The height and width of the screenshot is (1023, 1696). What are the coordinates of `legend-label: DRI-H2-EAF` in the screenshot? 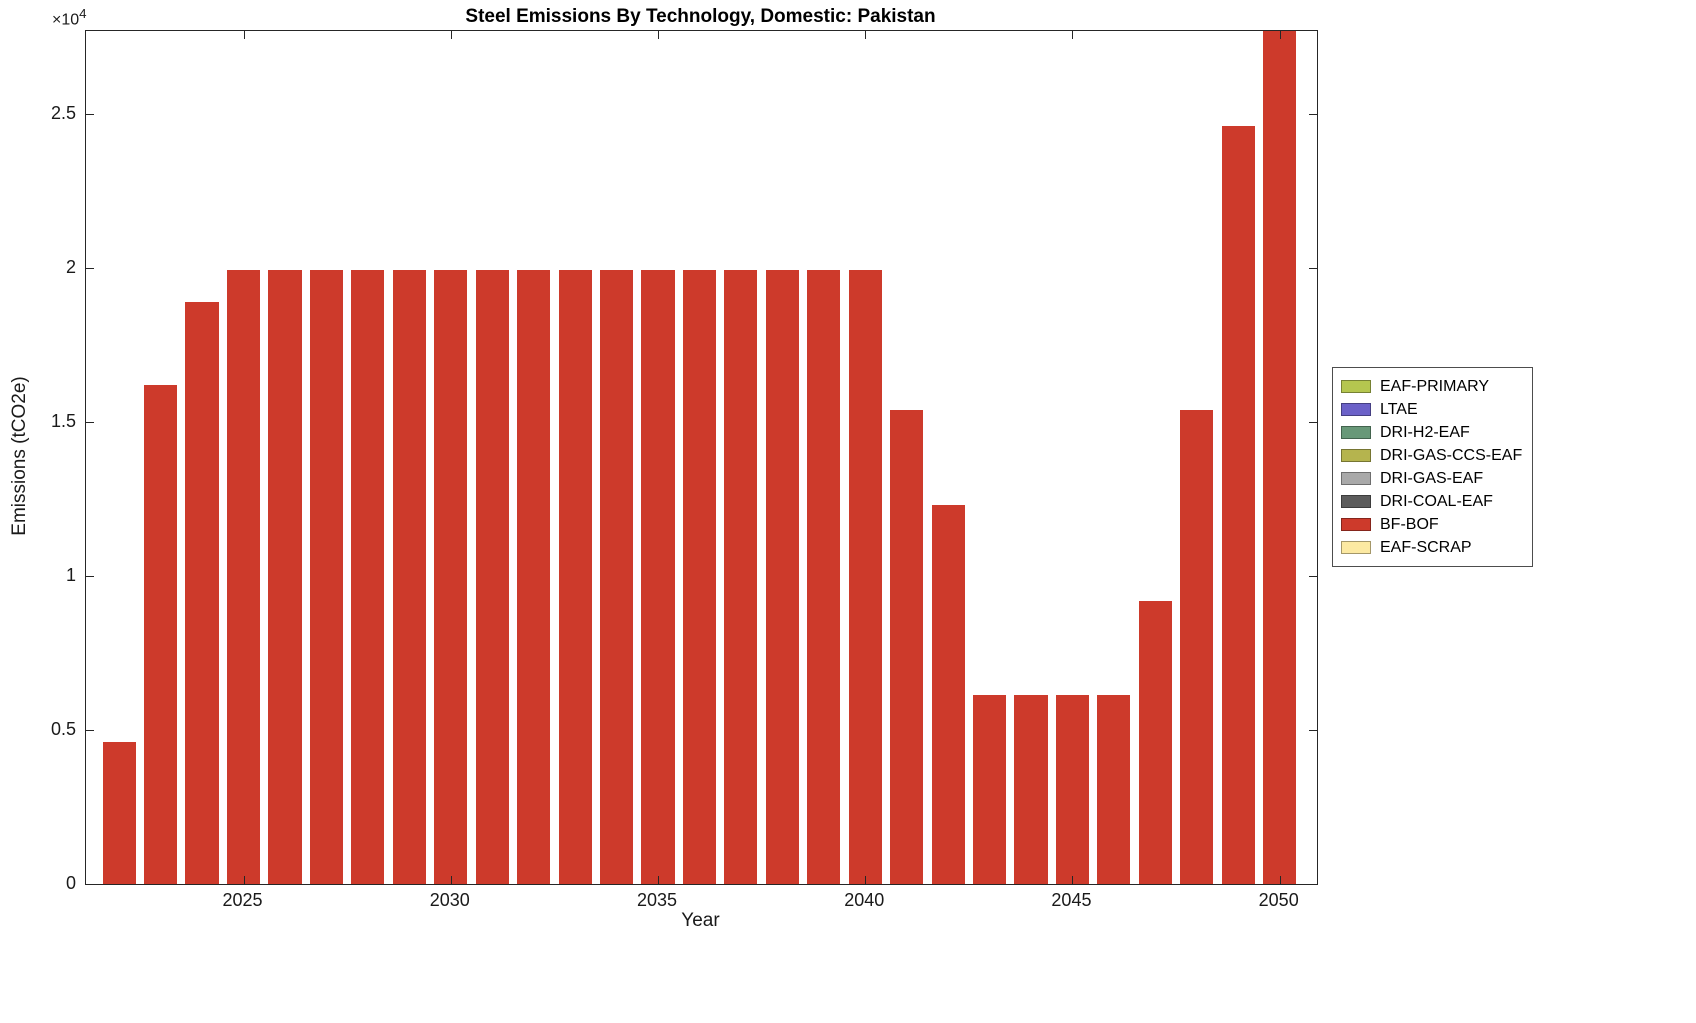 It's located at (1425, 432).